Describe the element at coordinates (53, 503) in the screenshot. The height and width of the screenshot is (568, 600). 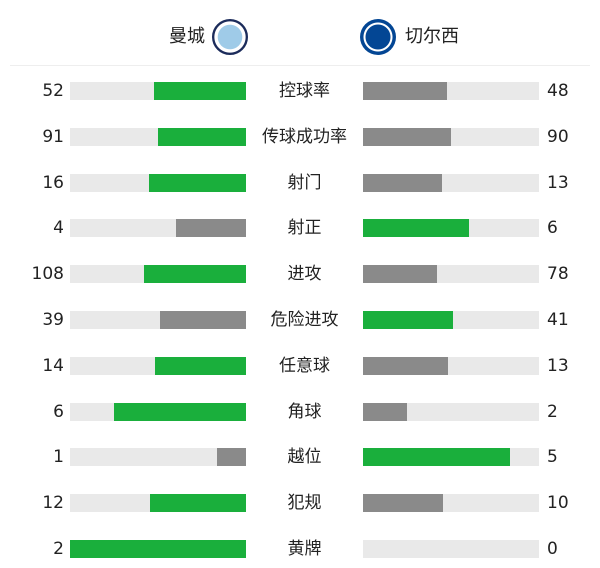
I see `home-stat-value: 12` at that location.